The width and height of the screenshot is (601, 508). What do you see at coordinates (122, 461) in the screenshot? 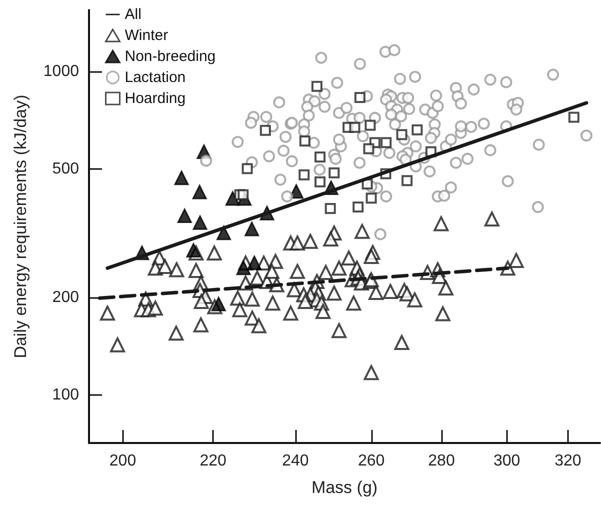
I see `x-tick-label: 200` at bounding box center [122, 461].